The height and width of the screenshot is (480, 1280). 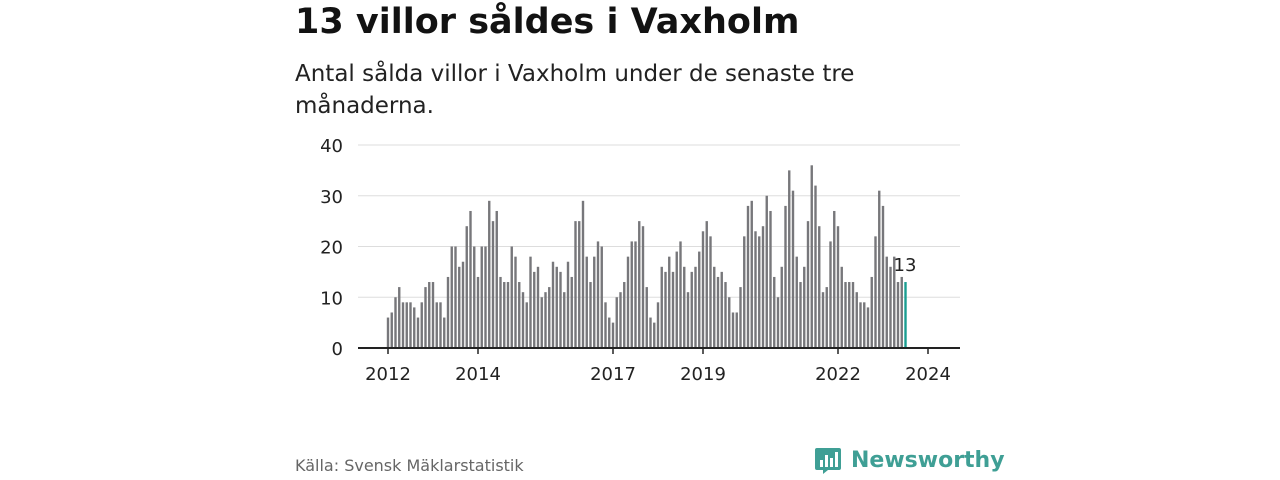 I want to click on y-tick-label: 10, so click(x=331, y=298).